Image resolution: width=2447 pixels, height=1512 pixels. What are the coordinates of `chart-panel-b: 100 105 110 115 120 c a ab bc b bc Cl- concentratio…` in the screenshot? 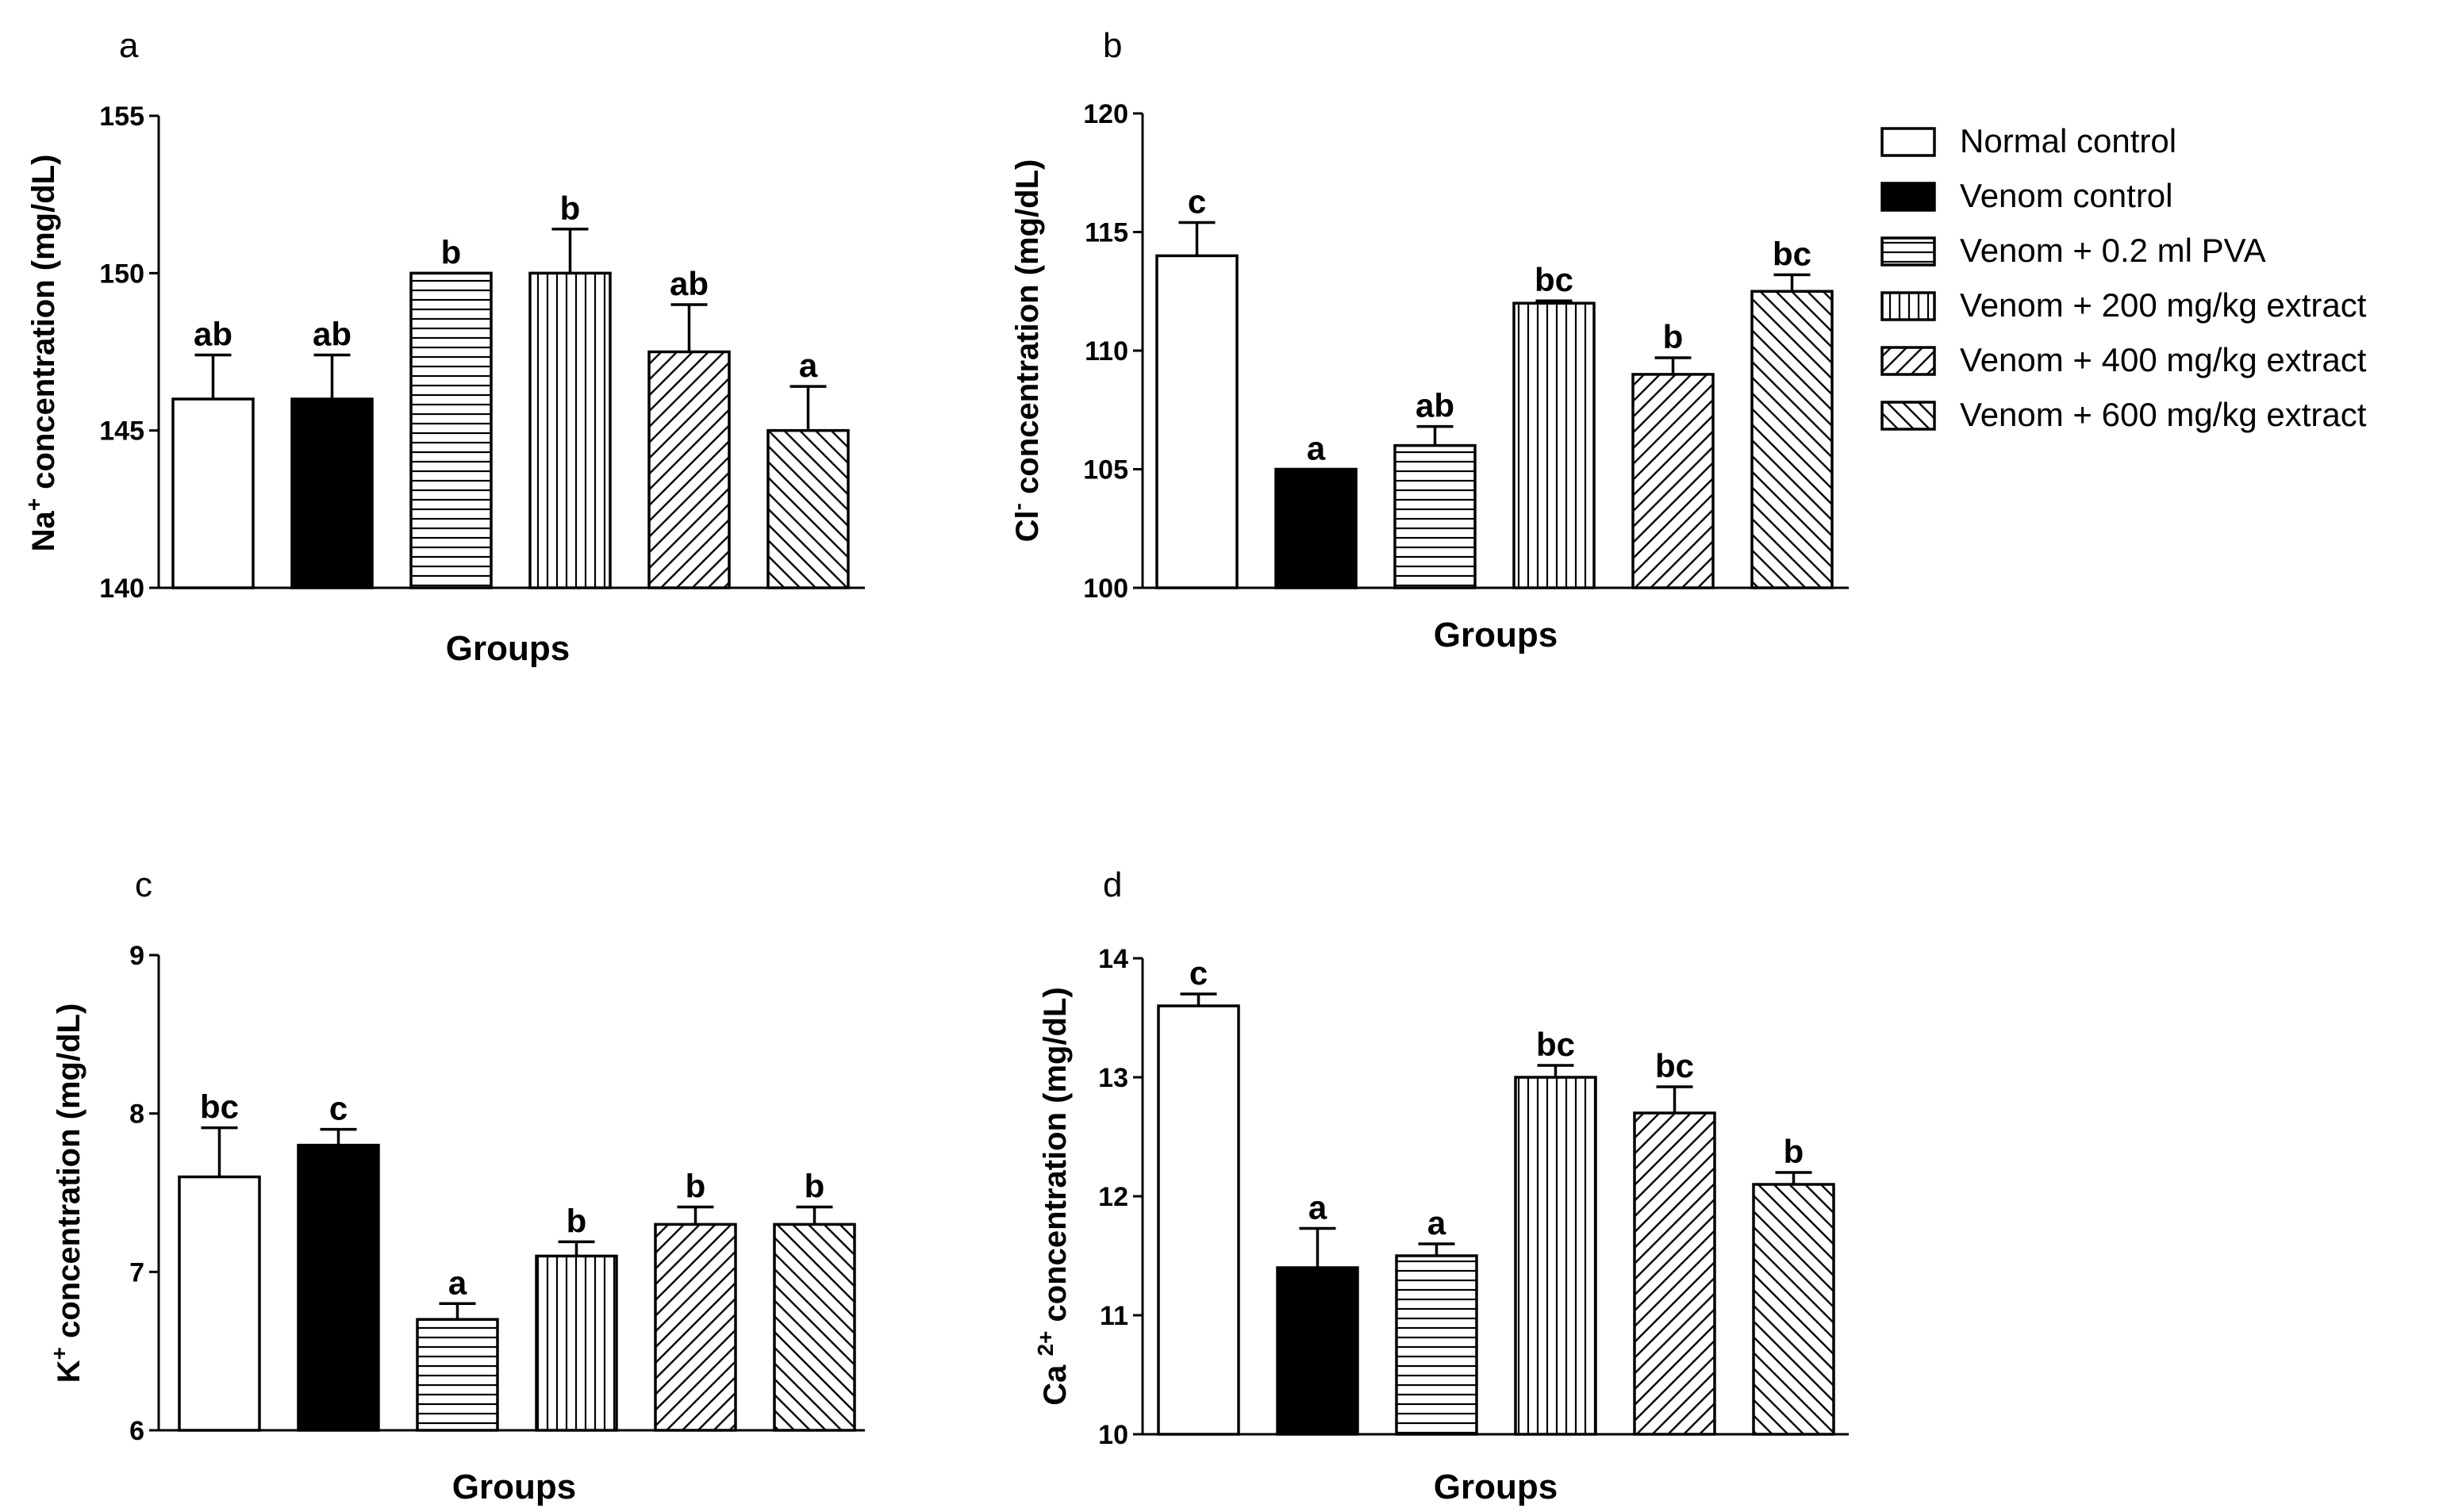 It's located at (1427, 377).